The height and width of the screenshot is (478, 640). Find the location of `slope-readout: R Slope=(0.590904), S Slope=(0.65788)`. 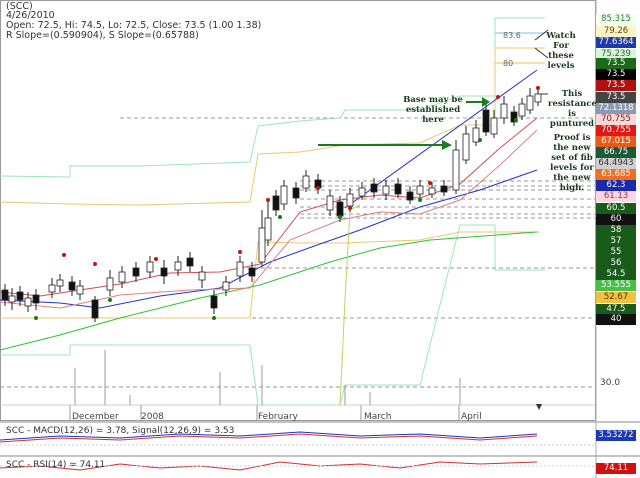

slope-readout: R Slope=(0.590904), S Slope=(0.65788) is located at coordinates (102, 35).